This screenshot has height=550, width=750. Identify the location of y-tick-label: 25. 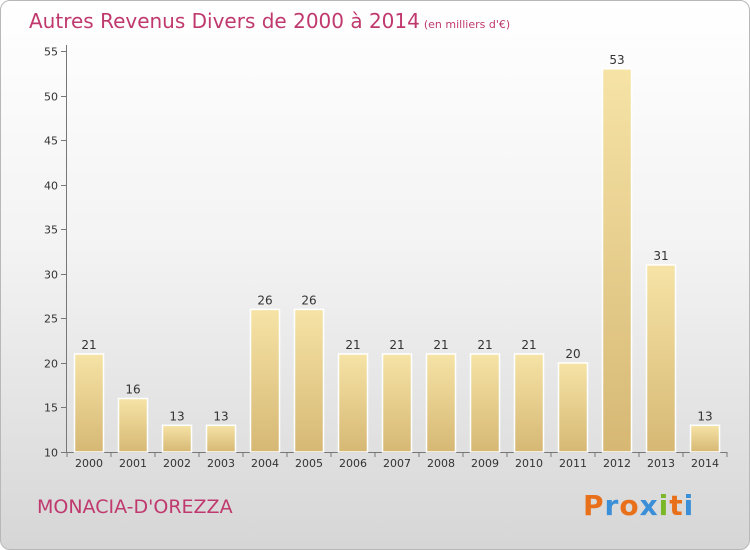
(51, 319).